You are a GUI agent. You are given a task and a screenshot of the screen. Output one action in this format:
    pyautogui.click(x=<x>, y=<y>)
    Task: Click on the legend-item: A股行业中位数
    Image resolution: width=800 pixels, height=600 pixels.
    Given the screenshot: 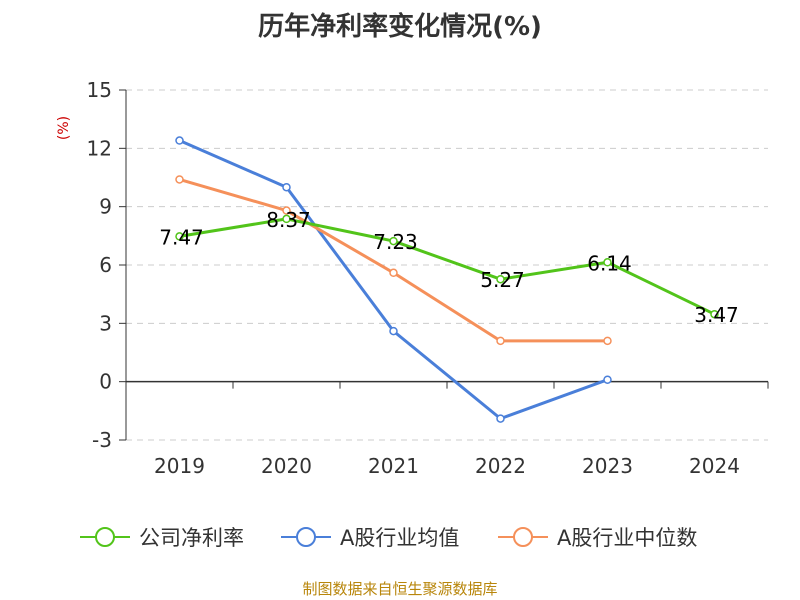 What is the action you would take?
    pyautogui.click(x=597, y=538)
    